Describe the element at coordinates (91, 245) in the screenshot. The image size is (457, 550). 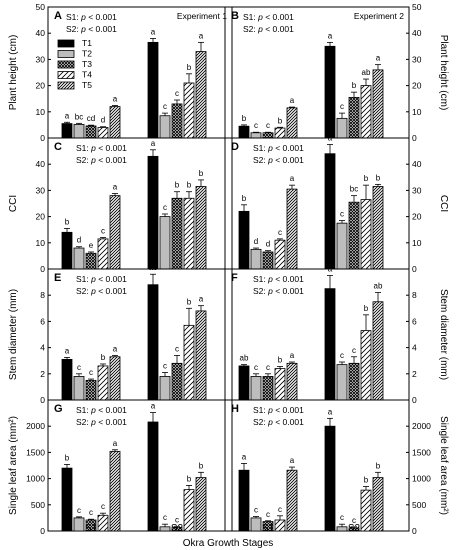
I see `significance-letter: e` at that location.